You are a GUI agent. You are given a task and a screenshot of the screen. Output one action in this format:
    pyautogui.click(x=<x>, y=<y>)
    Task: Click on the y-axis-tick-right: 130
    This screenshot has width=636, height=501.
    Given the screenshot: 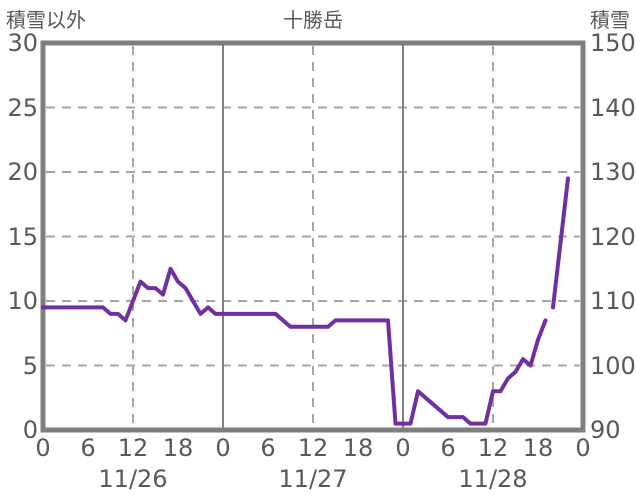 What is the action you would take?
    pyautogui.click(x=613, y=172)
    